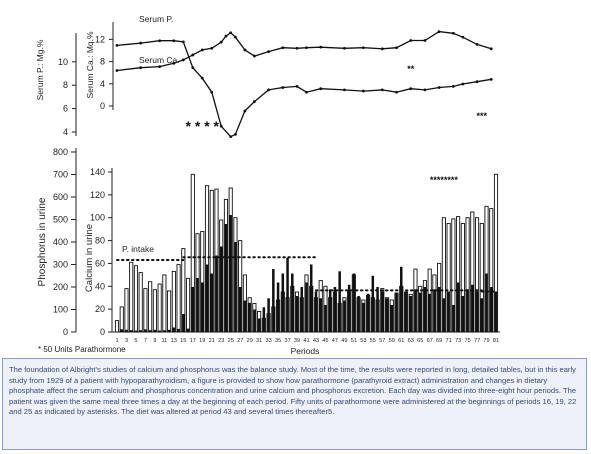 The width and height of the screenshot is (591, 454). Describe the element at coordinates (202, 341) in the screenshot. I see `period-tick-label: 19` at that location.